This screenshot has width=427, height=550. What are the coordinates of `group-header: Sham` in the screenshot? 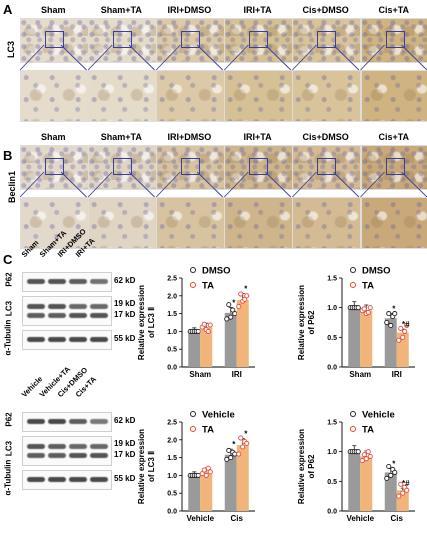 It's located at (53, 137).